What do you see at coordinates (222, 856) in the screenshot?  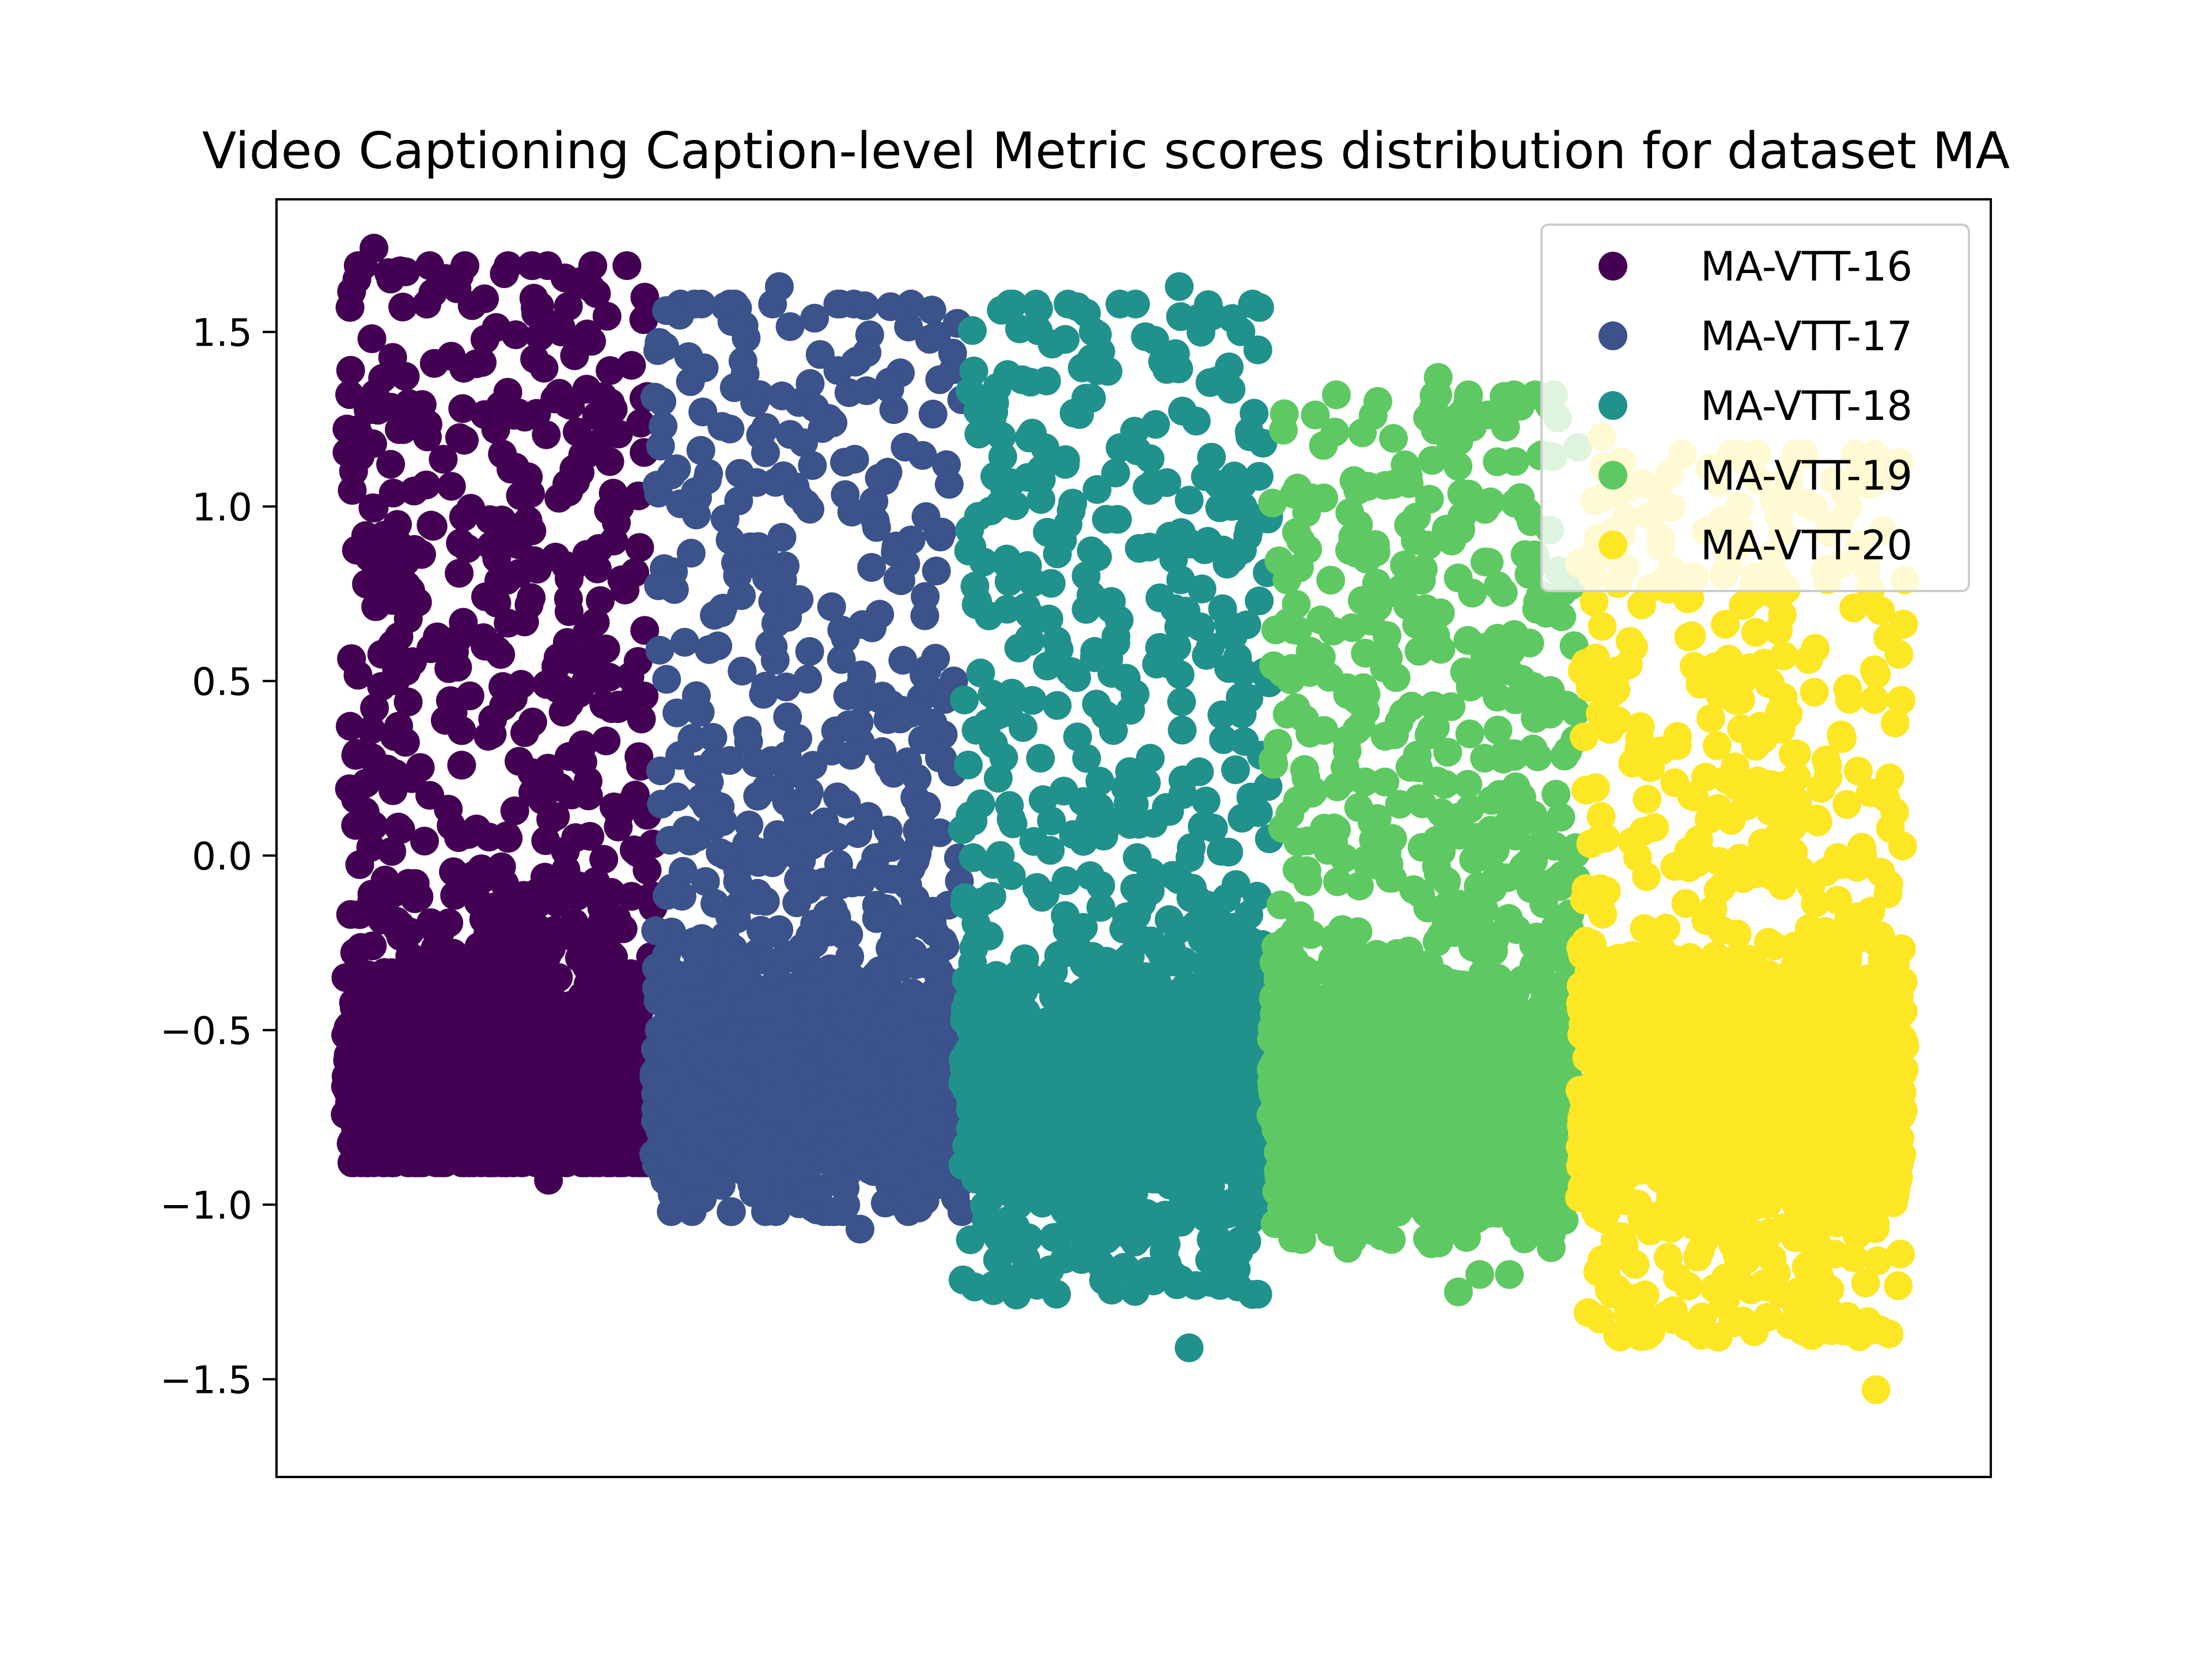 I see `y-tick-label: 0.0` at bounding box center [222, 856].